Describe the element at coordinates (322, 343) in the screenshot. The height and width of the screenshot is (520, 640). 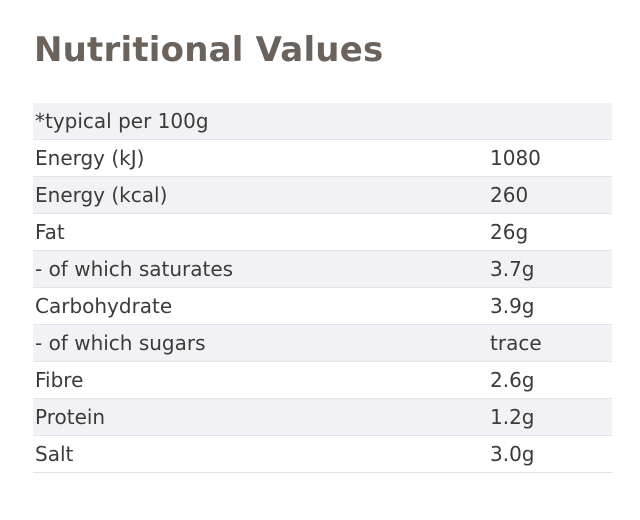
I see `table-row: - of which sugars trace` at that location.